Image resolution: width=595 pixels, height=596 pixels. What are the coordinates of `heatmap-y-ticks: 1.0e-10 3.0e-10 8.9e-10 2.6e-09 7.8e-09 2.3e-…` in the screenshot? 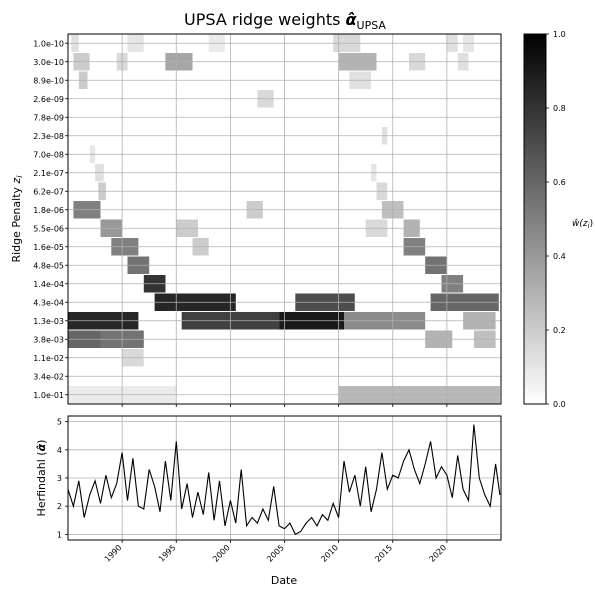 It's located at (50, 219).